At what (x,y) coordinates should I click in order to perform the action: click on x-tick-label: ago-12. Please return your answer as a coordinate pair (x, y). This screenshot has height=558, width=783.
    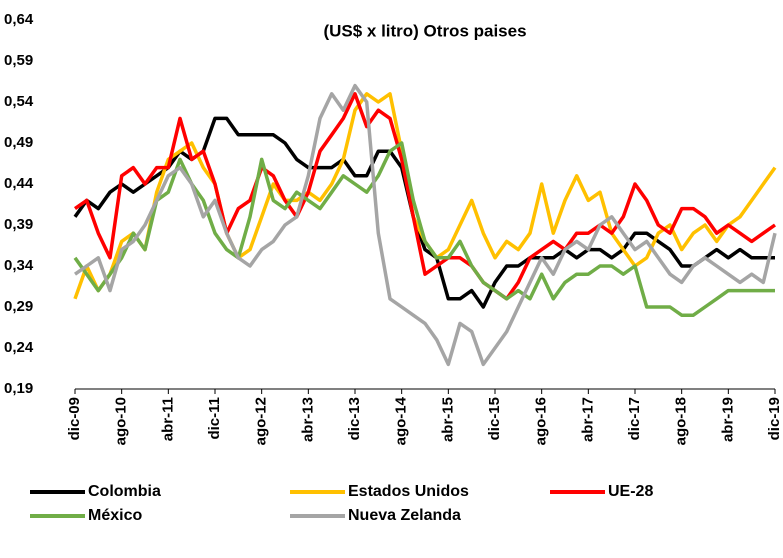
    Looking at the image, I should click on (261, 421).